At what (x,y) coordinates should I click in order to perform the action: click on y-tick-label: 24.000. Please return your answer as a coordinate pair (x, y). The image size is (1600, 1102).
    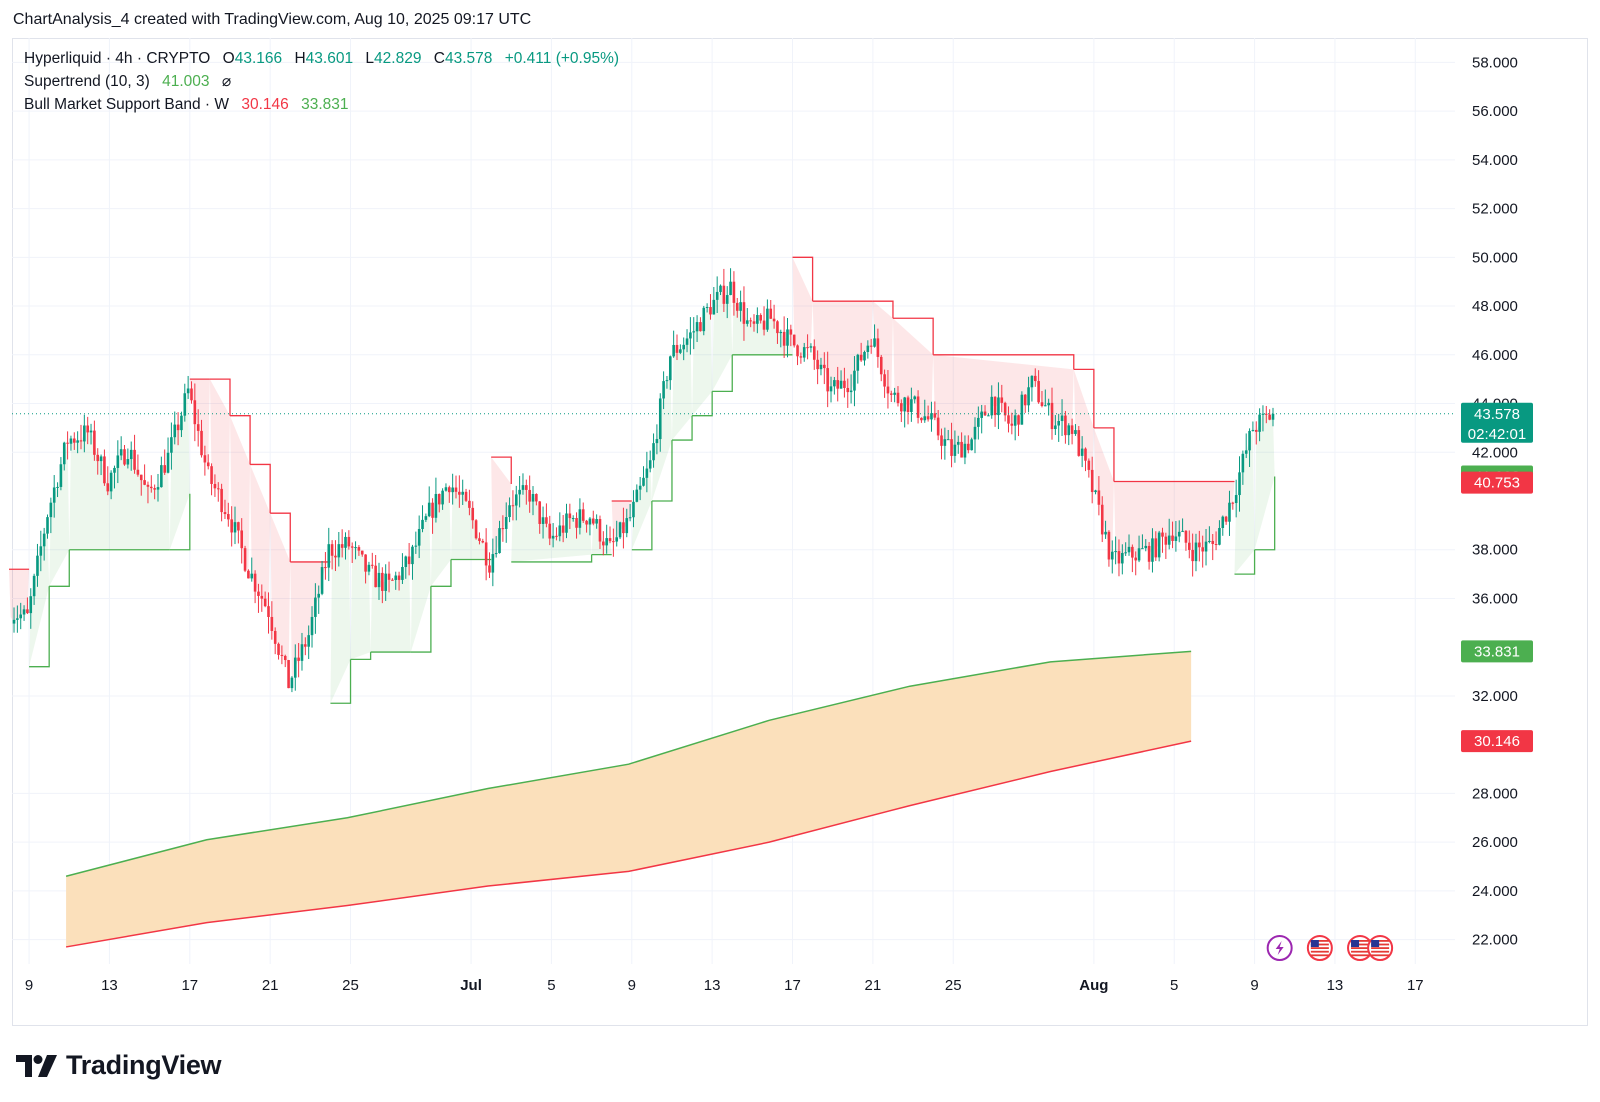
    Looking at the image, I should click on (1495, 891).